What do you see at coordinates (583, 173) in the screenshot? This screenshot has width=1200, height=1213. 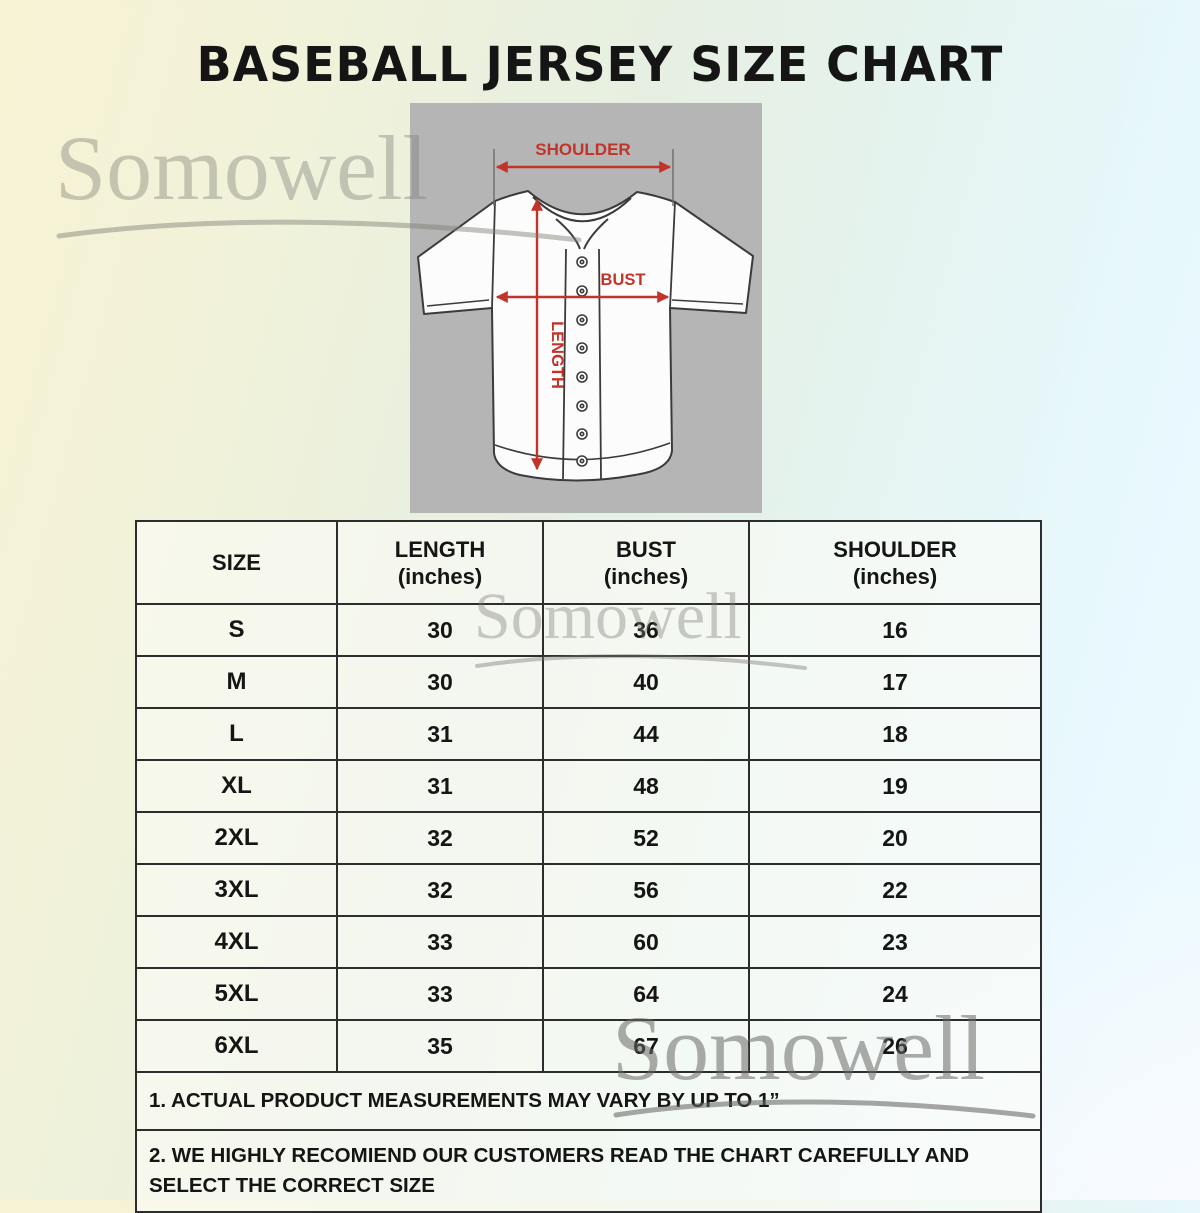 I see `shoulder-measure: SHOULDER` at bounding box center [583, 173].